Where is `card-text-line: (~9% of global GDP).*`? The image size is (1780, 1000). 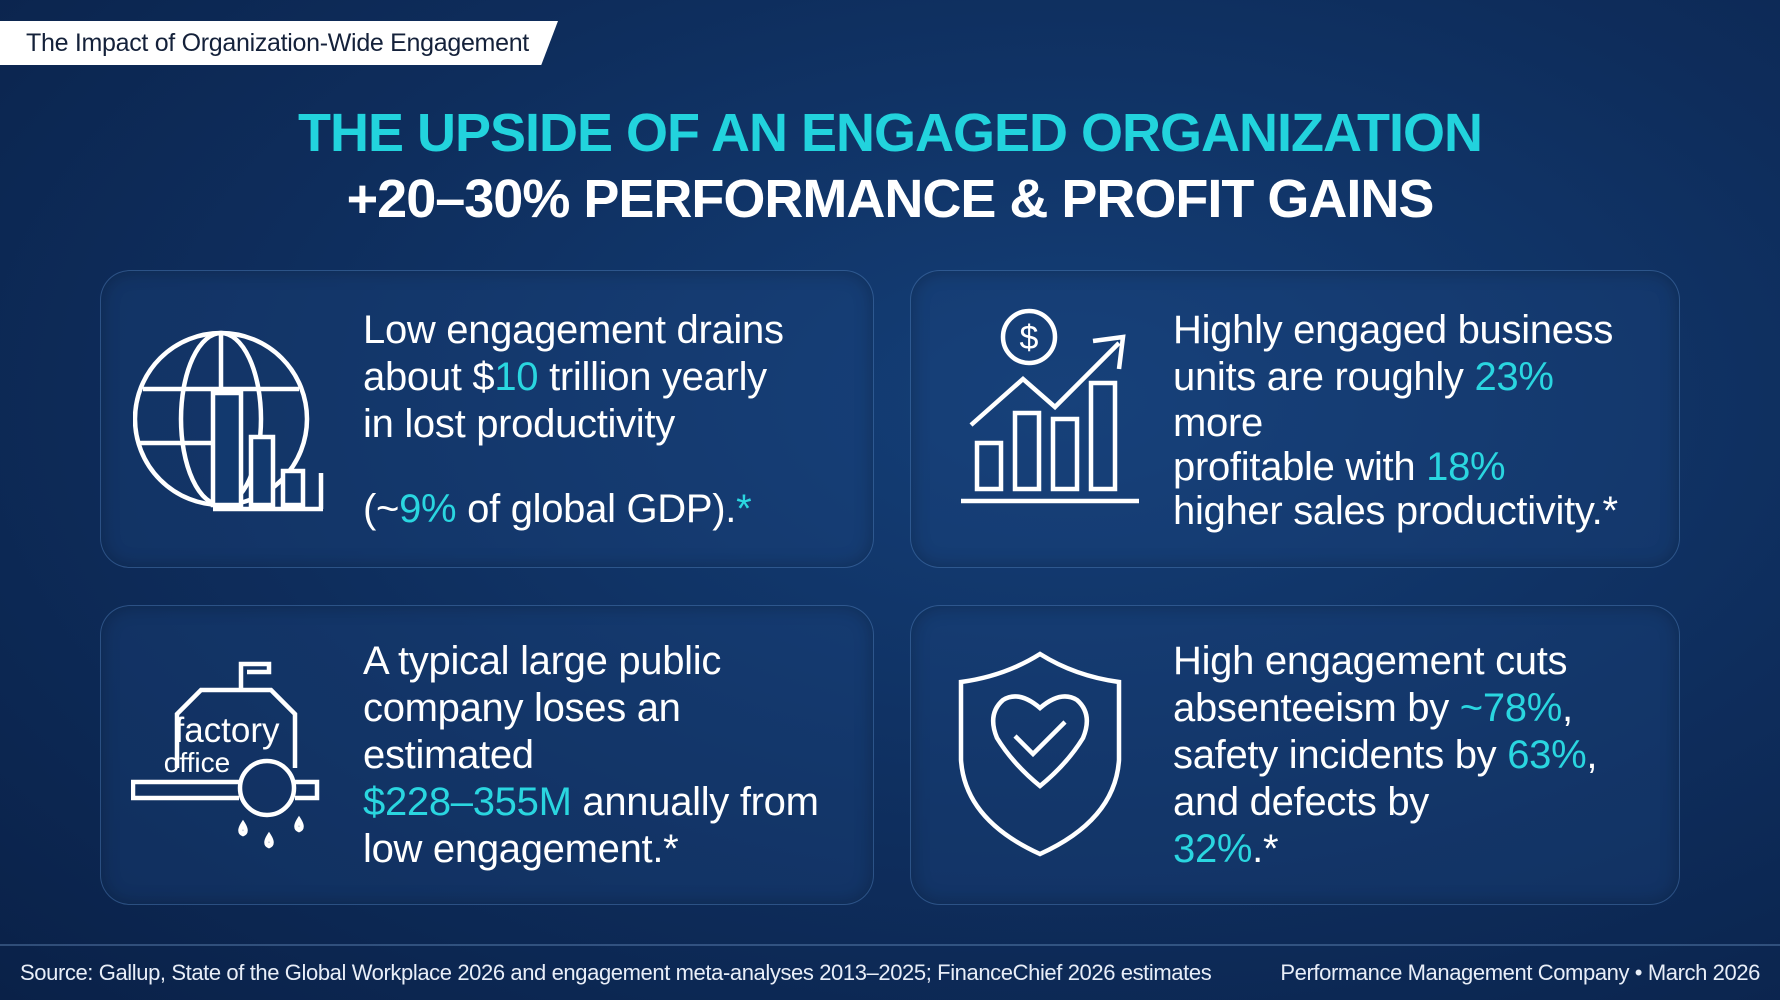
card-text-line: (~9% of global GDP).* is located at coordinates (573, 509).